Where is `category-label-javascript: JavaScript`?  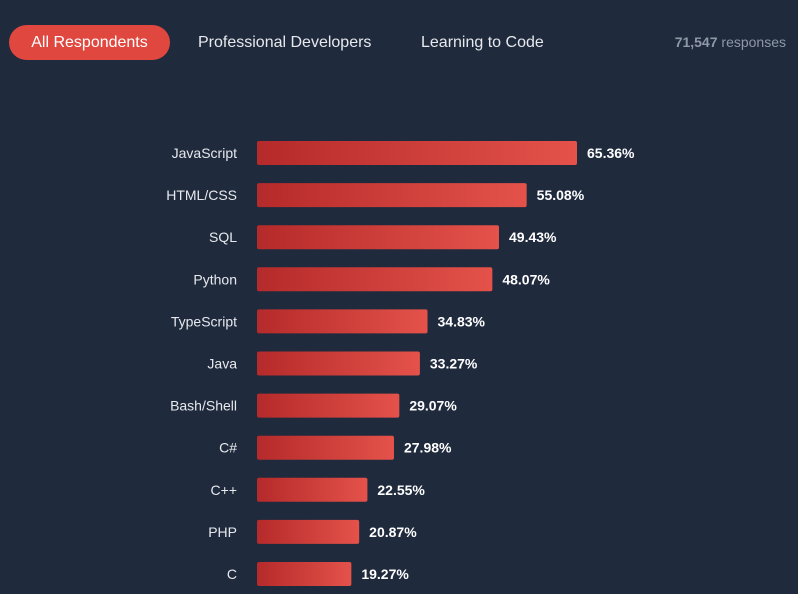 category-label-javascript: JavaScript is located at coordinates (204, 153).